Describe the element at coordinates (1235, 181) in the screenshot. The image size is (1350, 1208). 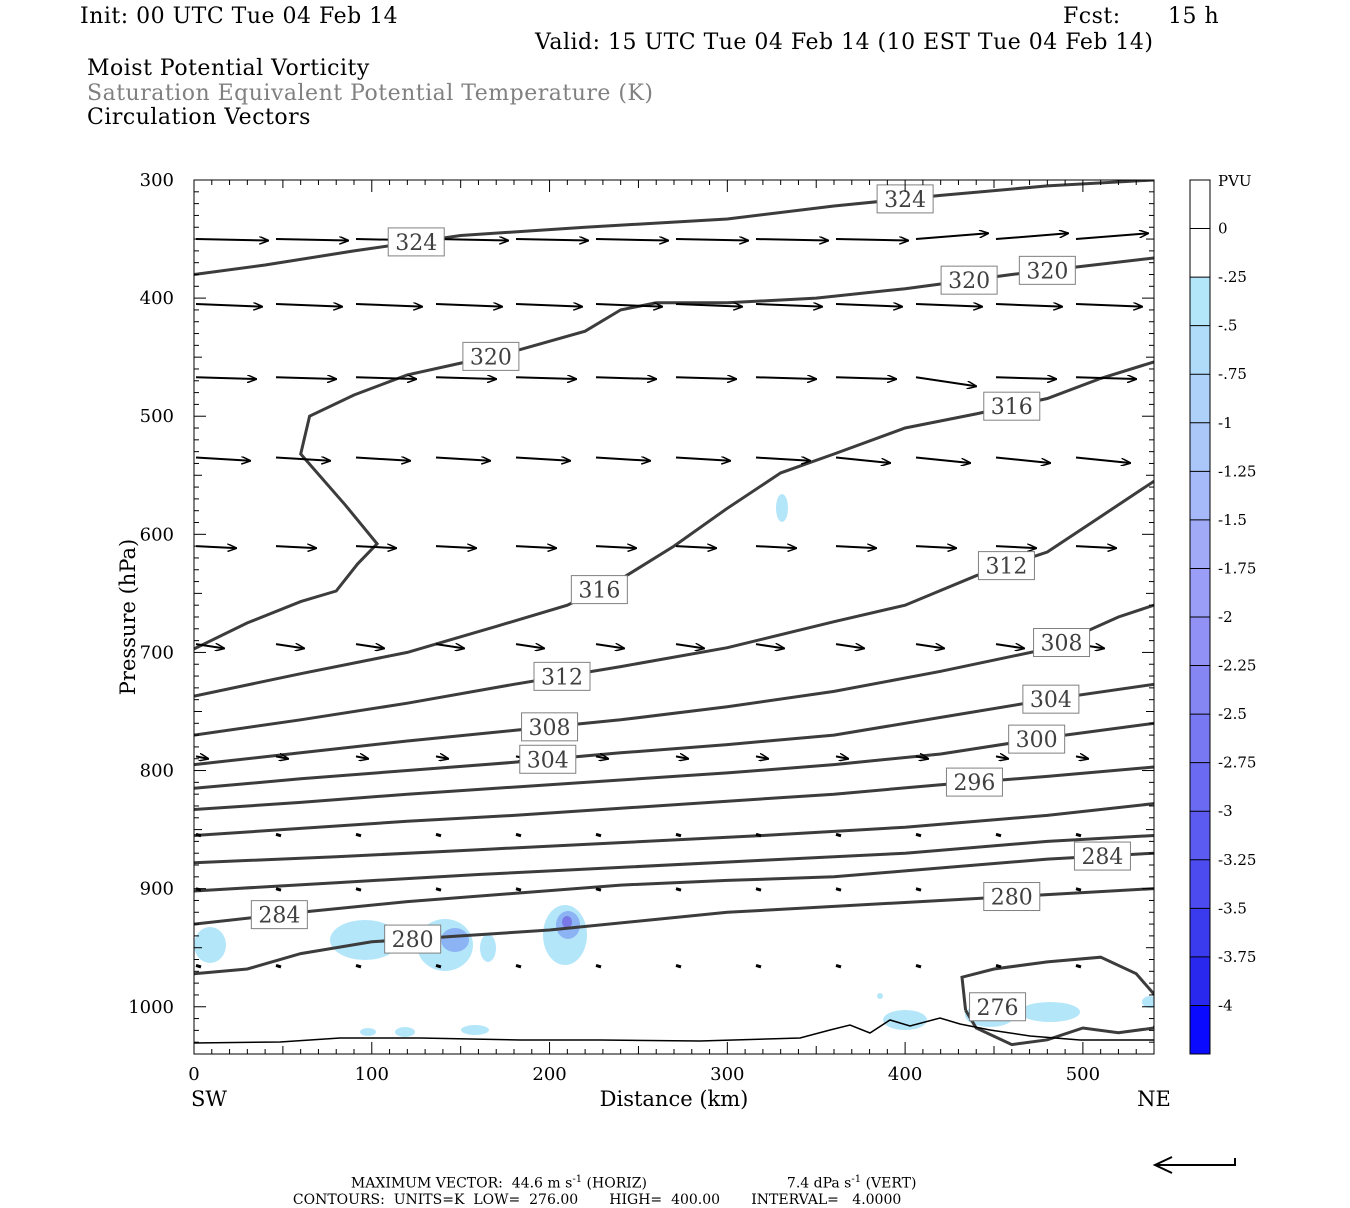
I see `colorbar-unit: PVU` at that location.